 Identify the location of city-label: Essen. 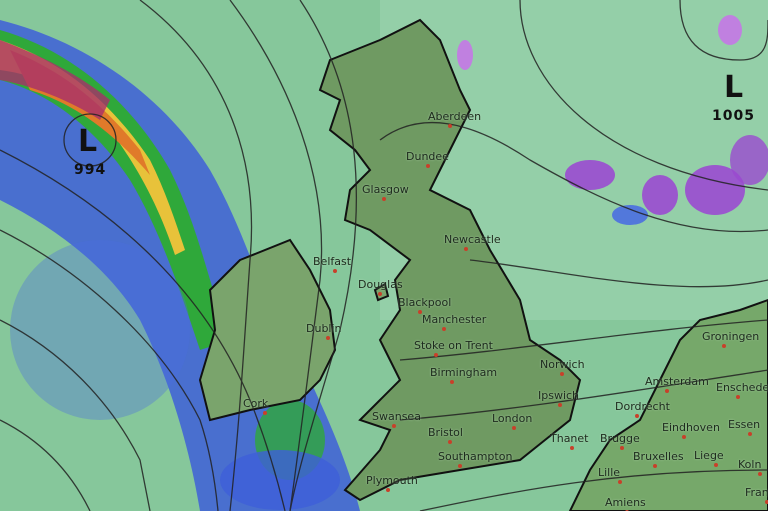
(744, 424).